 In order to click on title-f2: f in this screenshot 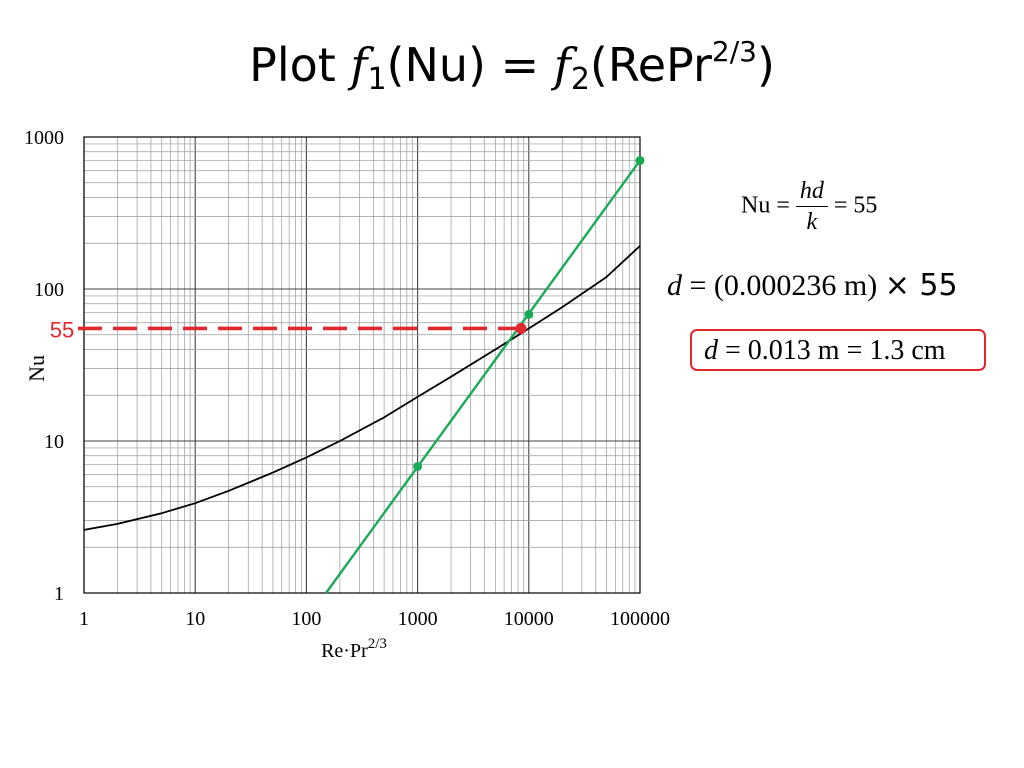, I will do `click(562, 65)`.